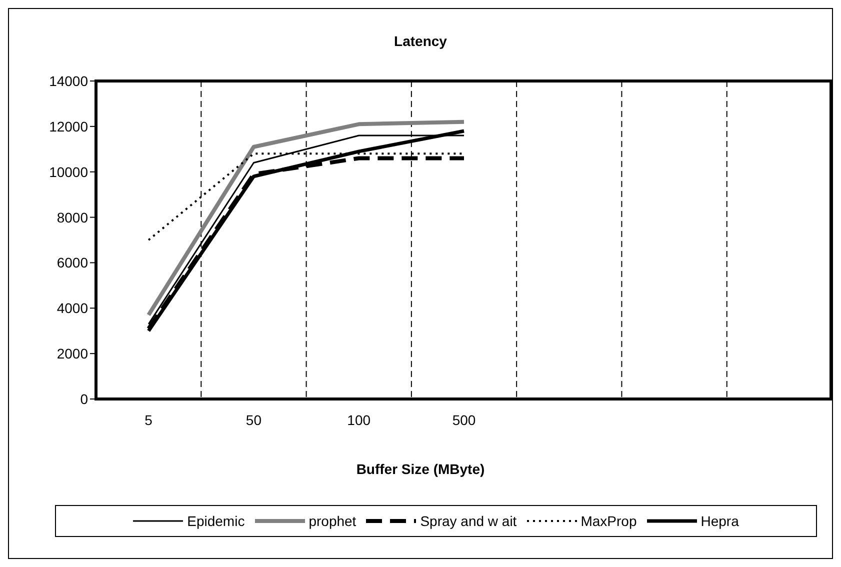  I want to click on y-tick-label: 4000, so click(72, 308).